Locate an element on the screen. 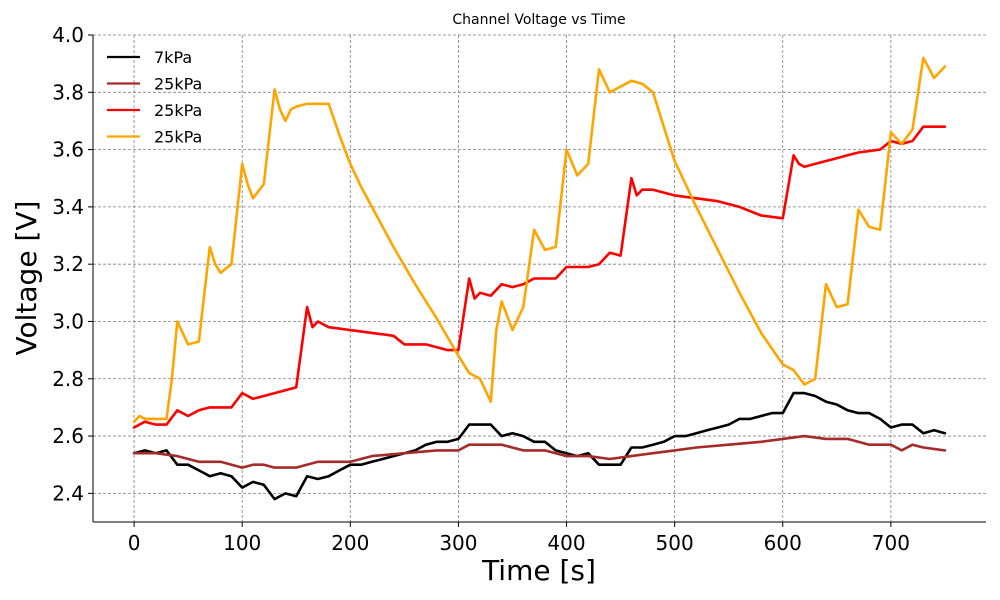 This screenshot has height=600, width=1000. y-tick-label: 3.4 is located at coordinates (68, 207).